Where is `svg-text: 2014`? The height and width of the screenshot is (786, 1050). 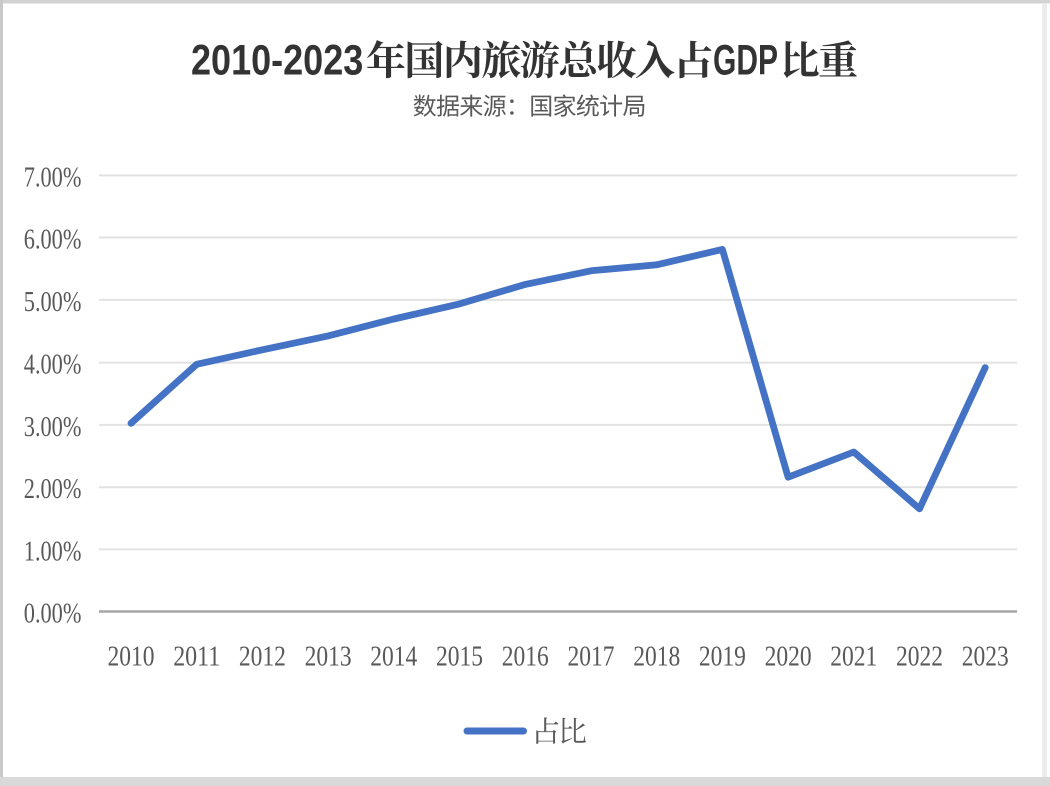
svg-text: 2014 is located at coordinates (393, 656).